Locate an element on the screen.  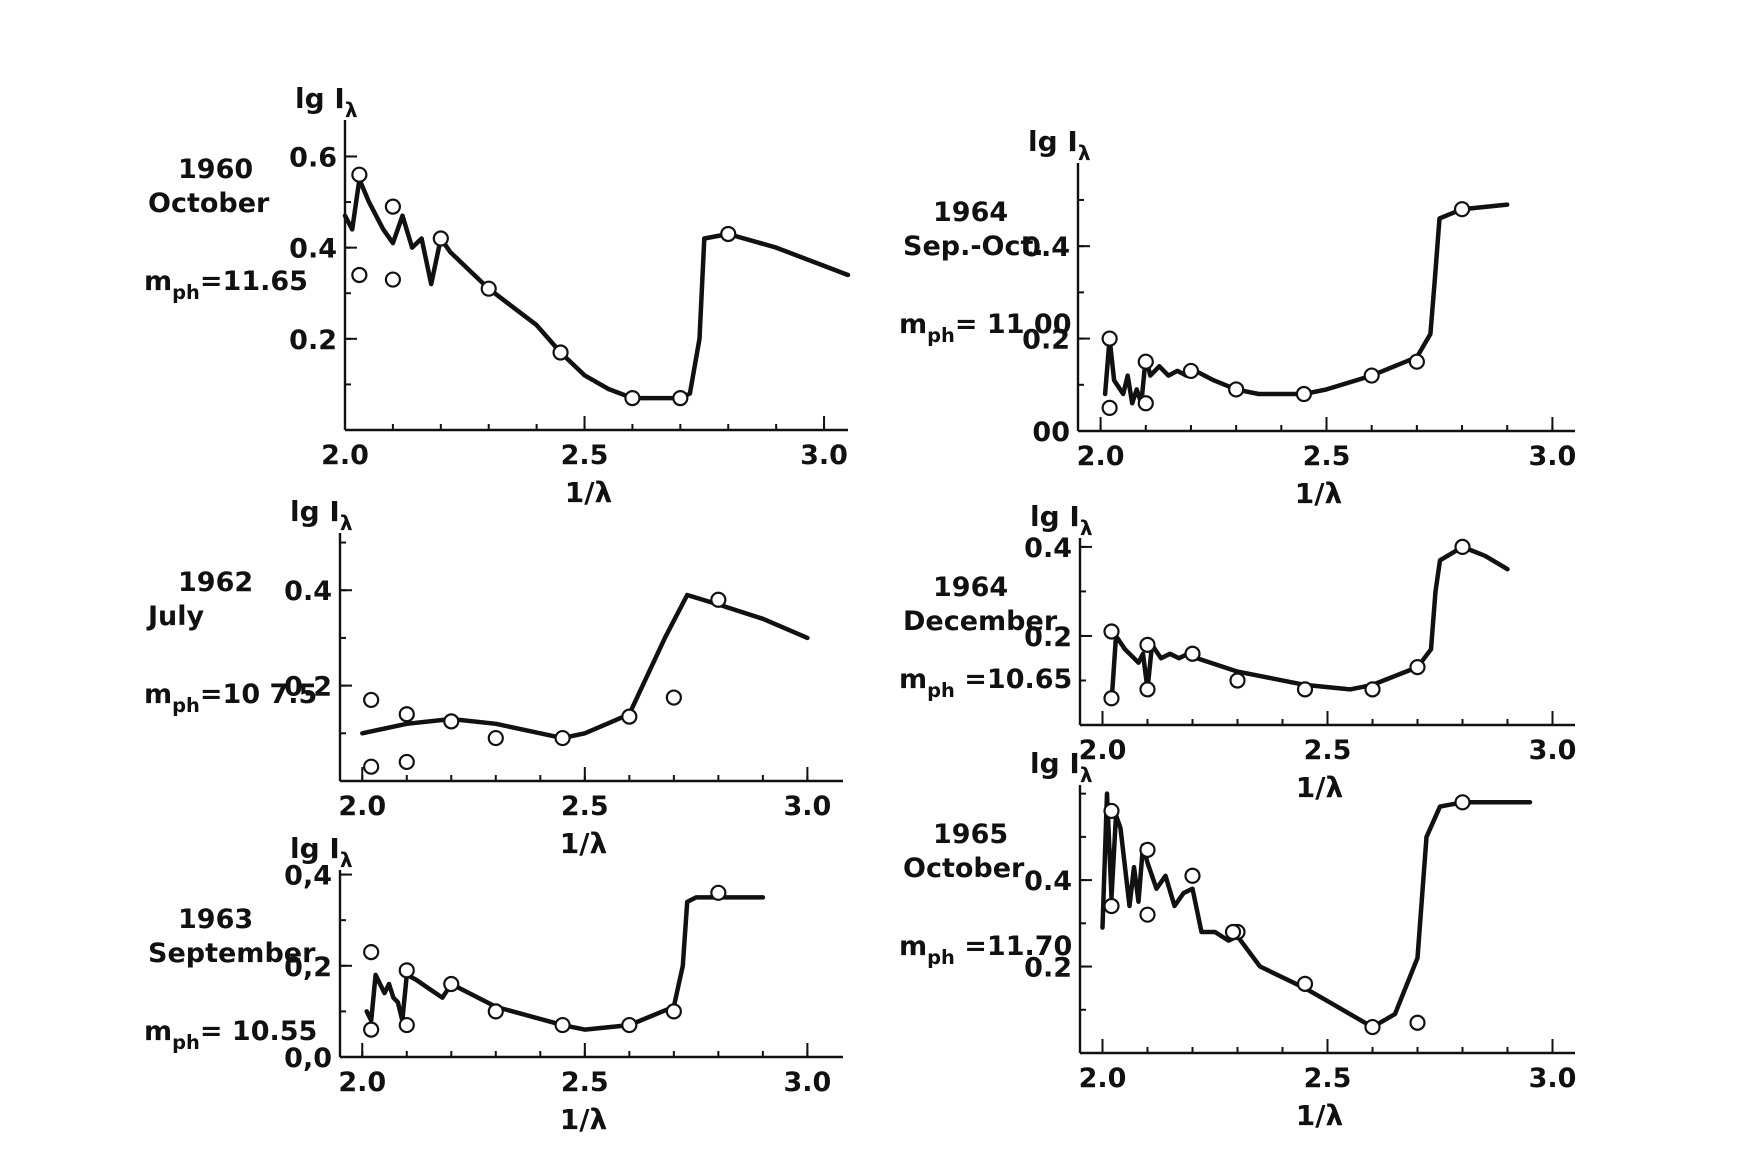
panel-title-line: December is located at coordinates (980, 621).